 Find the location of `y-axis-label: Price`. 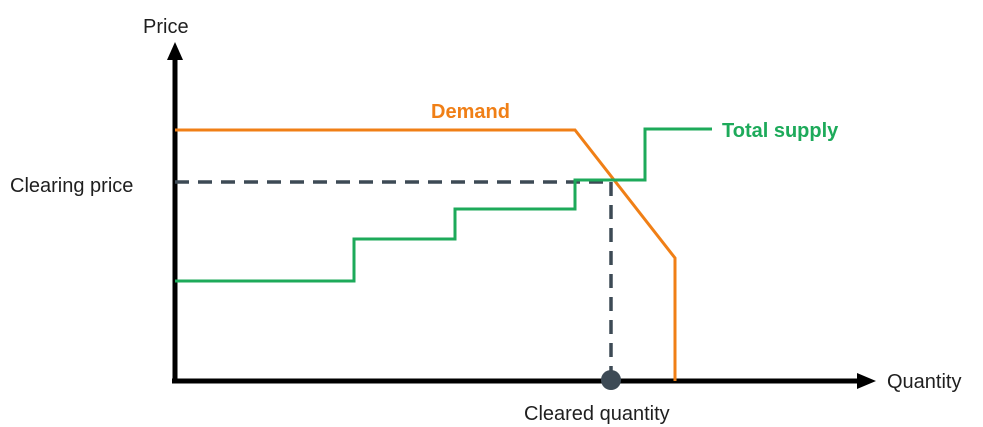

y-axis-label: Price is located at coordinates (166, 27).